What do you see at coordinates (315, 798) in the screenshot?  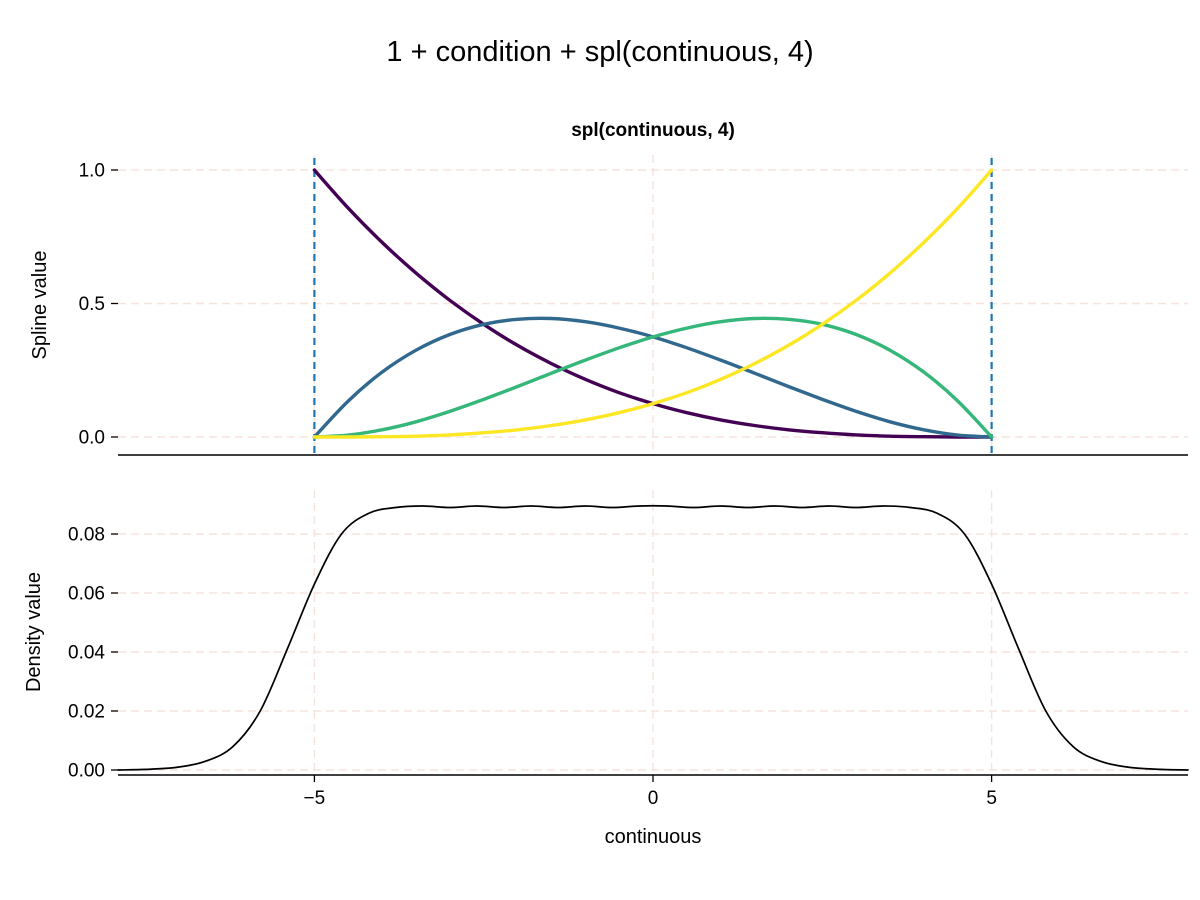 I see `x-tick-label: −5` at bounding box center [315, 798].